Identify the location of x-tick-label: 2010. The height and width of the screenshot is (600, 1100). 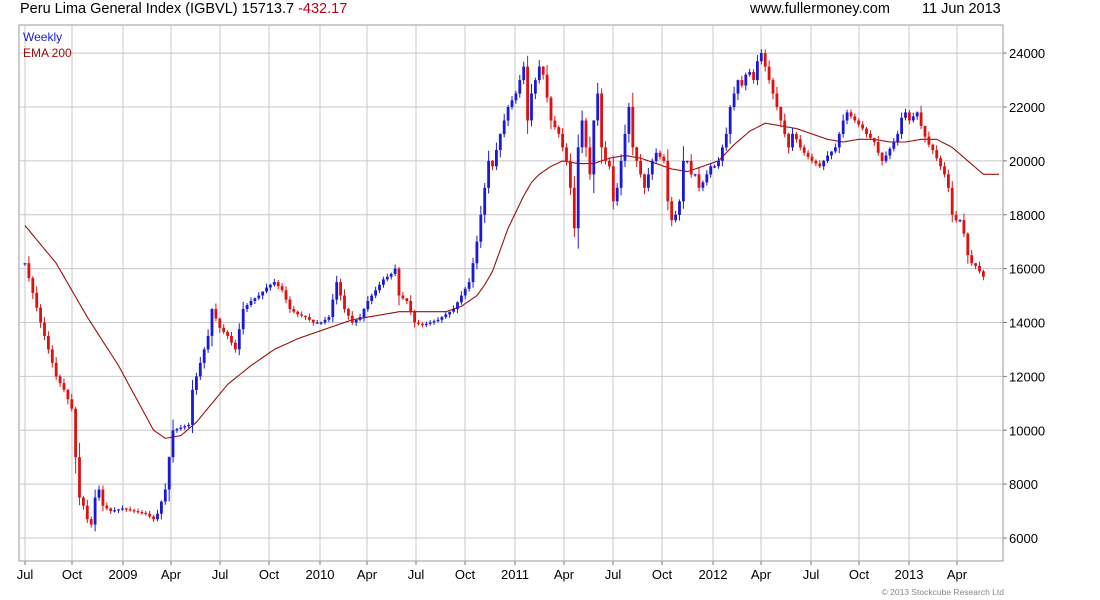
(320, 574).